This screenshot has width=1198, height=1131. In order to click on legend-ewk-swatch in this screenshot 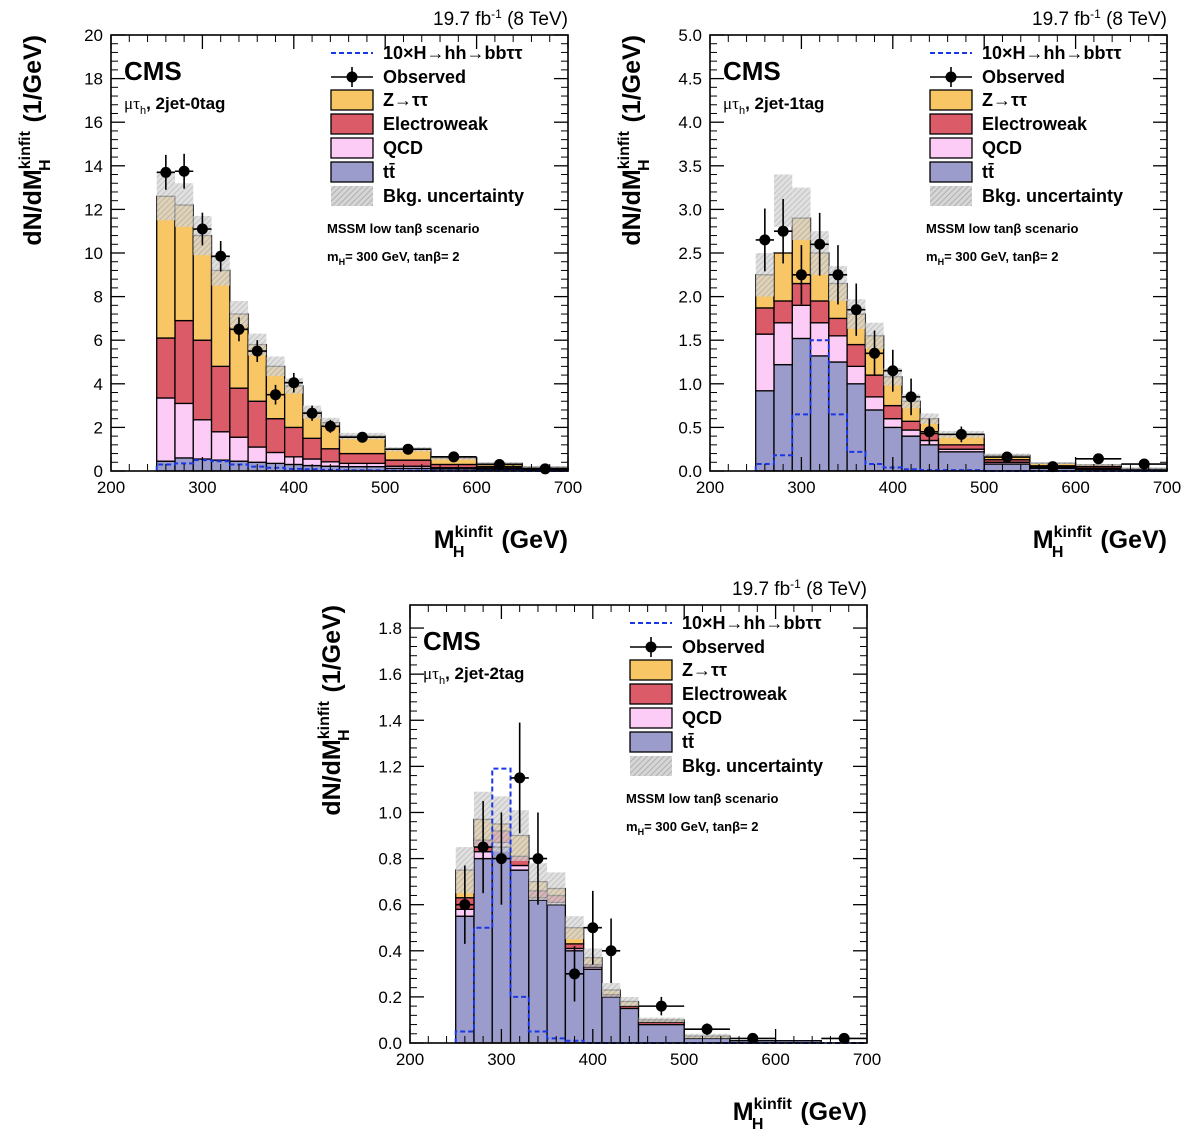, I will do `click(352, 124)`.